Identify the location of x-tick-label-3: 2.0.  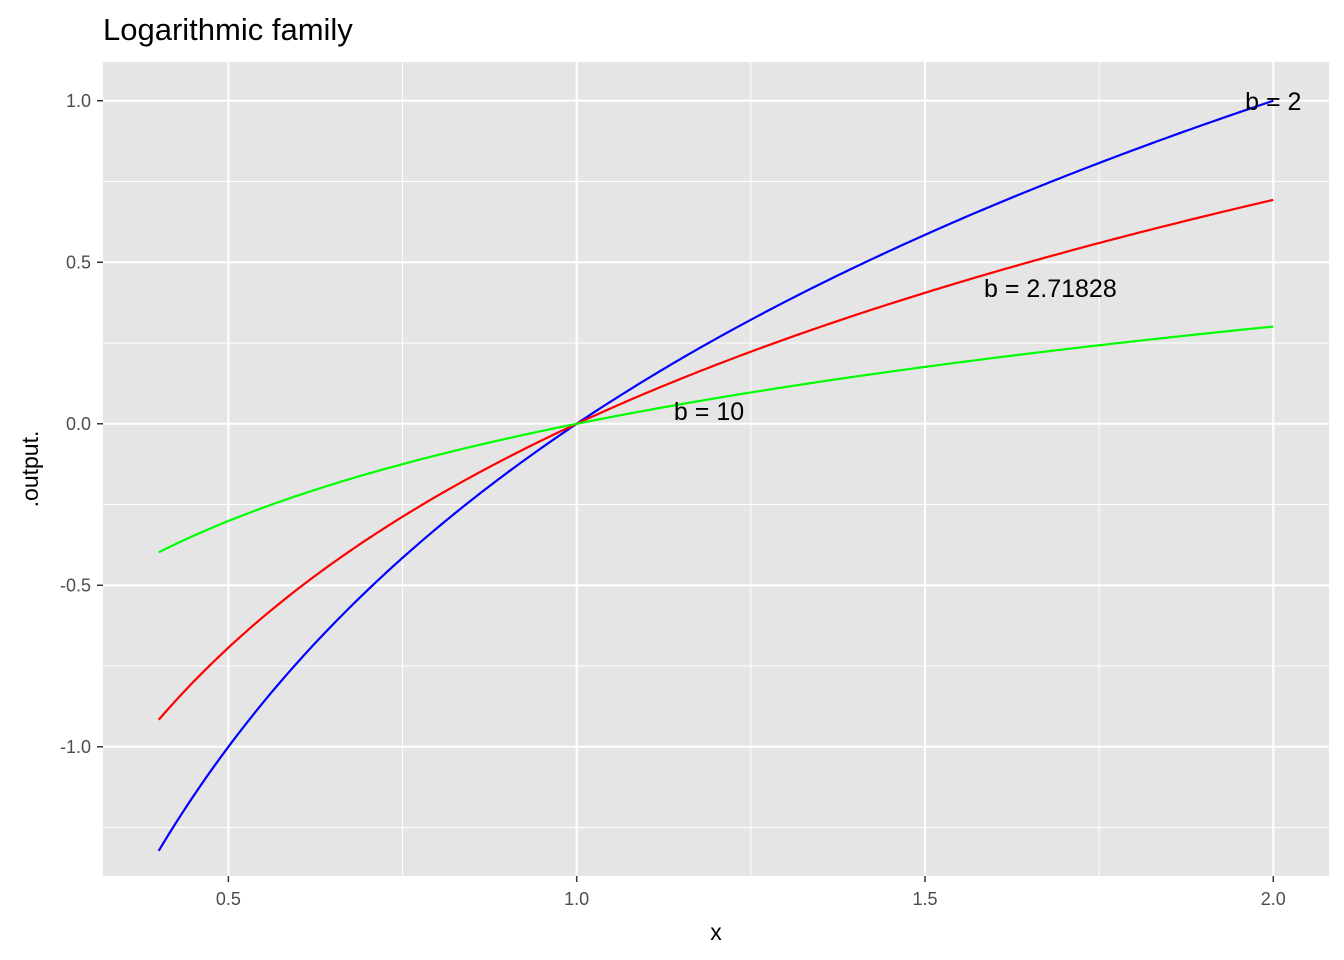
(1273, 899).